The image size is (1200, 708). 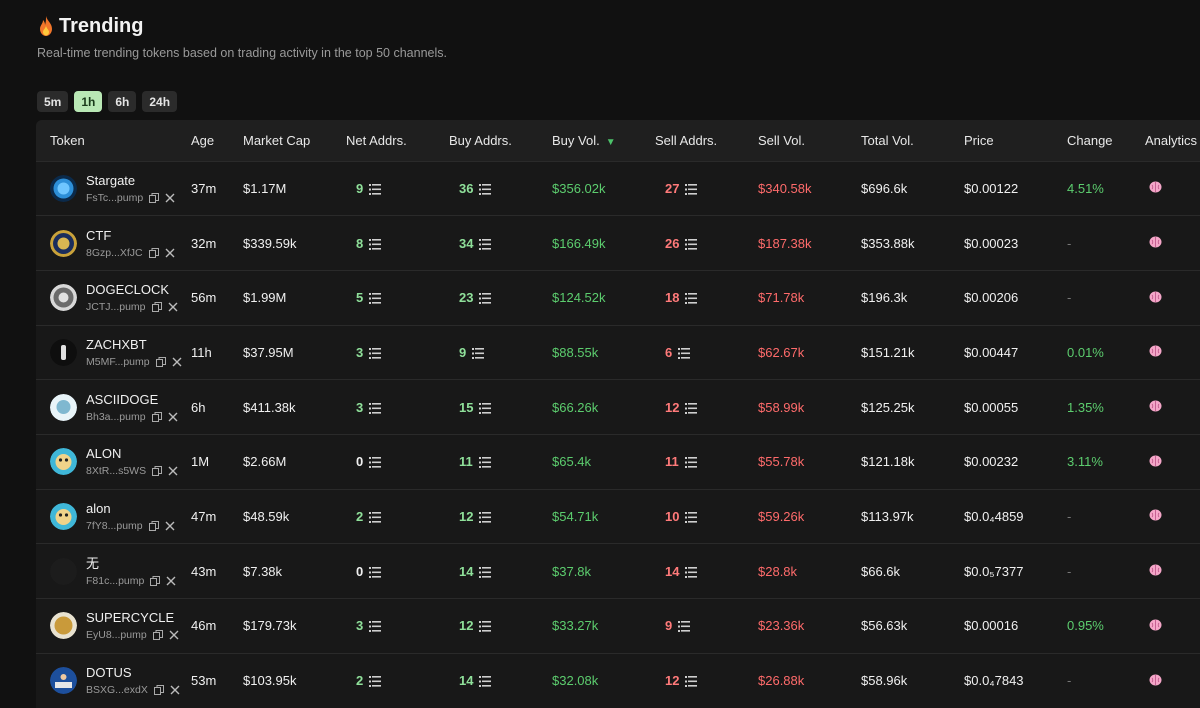 What do you see at coordinates (88, 101) in the screenshot?
I see `timeframe-1h-button: 1h` at bounding box center [88, 101].